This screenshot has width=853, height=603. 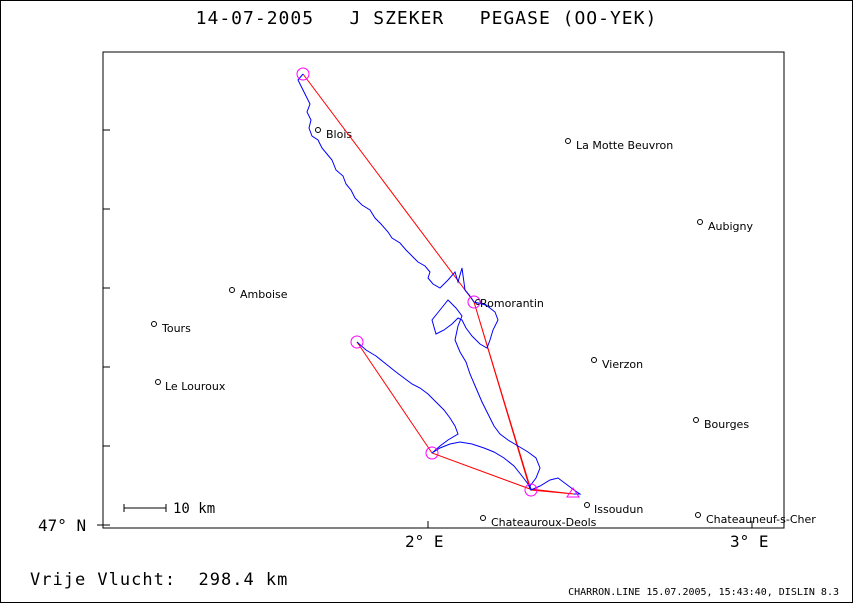 What do you see at coordinates (696, 420) in the screenshot?
I see `city-marker-bourges` at bounding box center [696, 420].